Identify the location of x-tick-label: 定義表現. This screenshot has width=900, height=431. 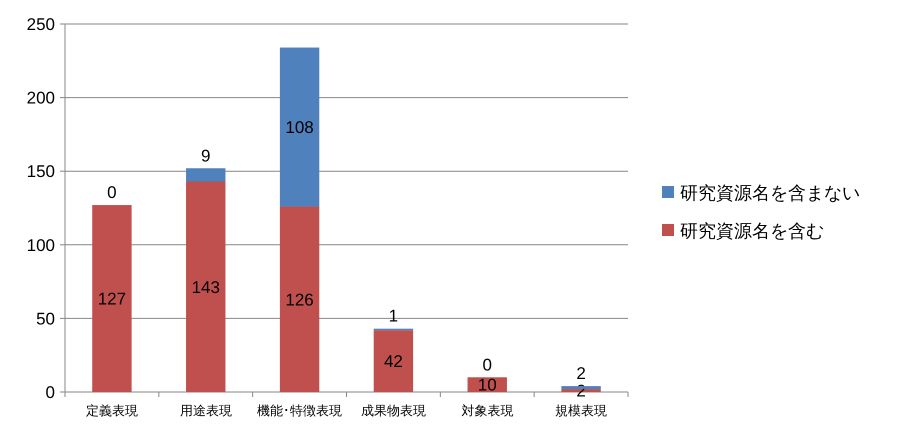
(112, 410).